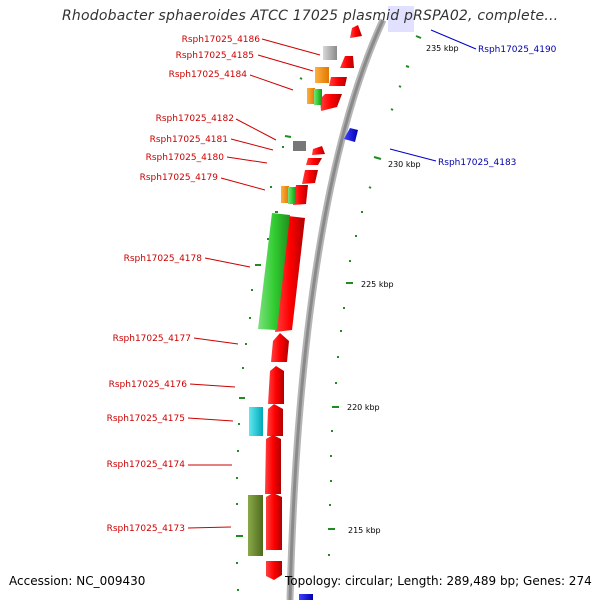 The width and height of the screenshot is (600, 600). Describe the element at coordinates (208, 75) in the screenshot. I see `gene-label: Rsph17025_4184` at that location.